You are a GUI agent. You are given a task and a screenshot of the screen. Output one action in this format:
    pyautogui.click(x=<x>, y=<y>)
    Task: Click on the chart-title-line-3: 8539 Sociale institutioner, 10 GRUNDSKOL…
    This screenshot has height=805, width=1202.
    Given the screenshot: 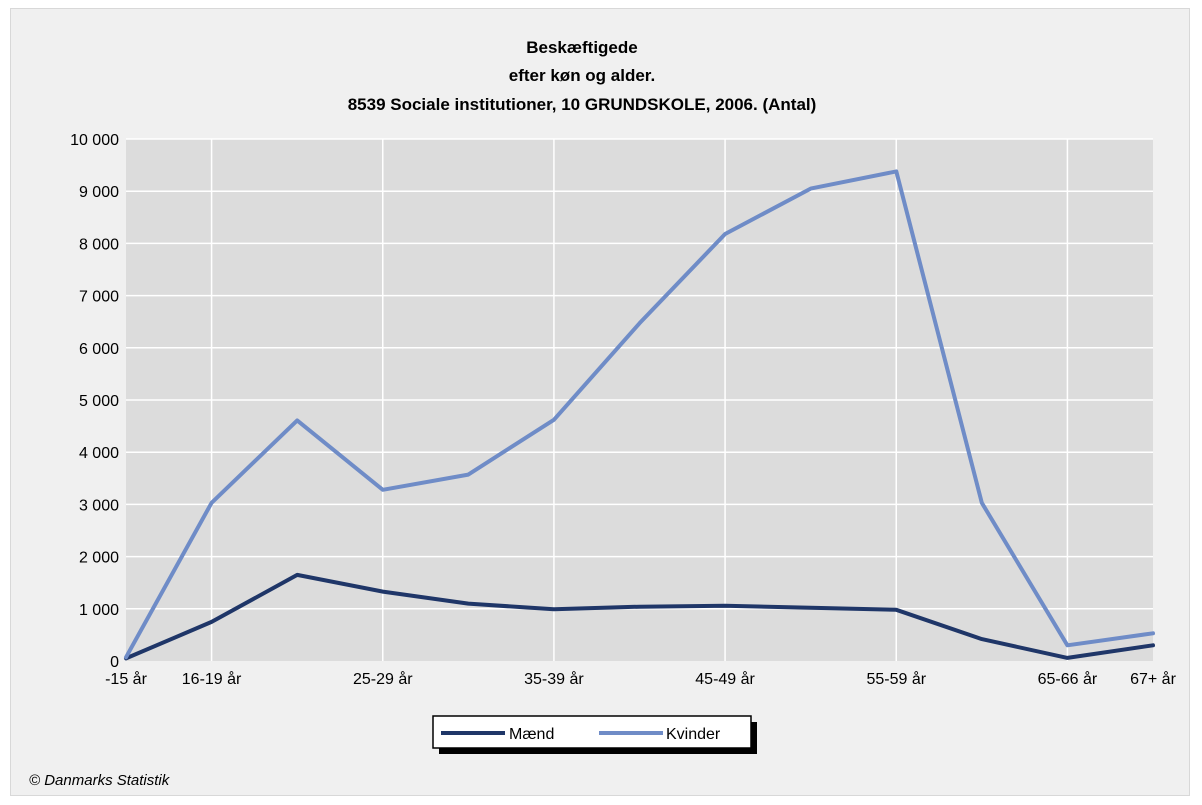 What is the action you would take?
    pyautogui.click(x=582, y=104)
    